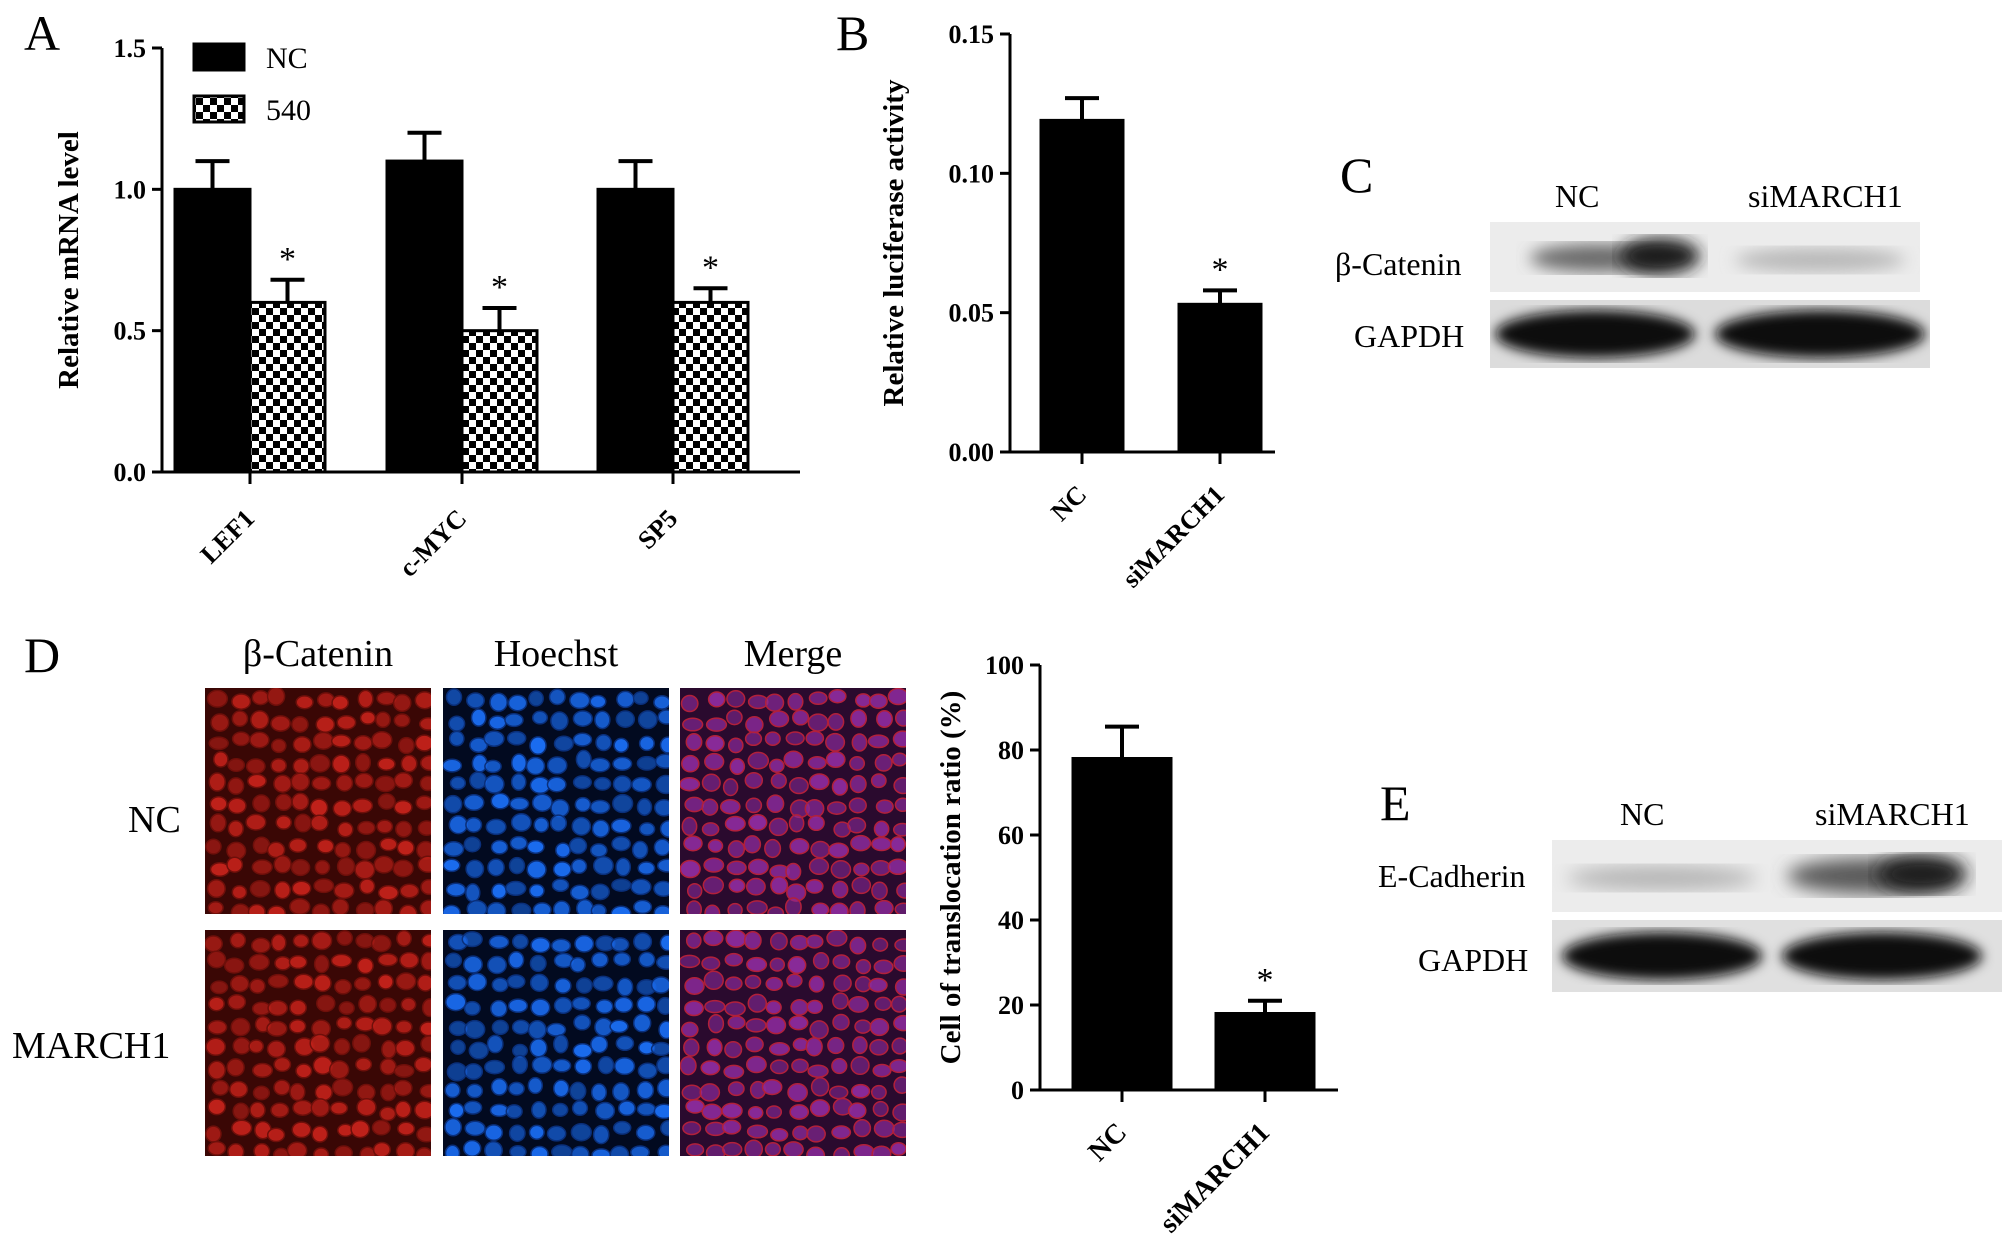  Describe the element at coordinates (1011, 835) in the screenshot. I see `chart-d-ytick-label: 60` at that location.